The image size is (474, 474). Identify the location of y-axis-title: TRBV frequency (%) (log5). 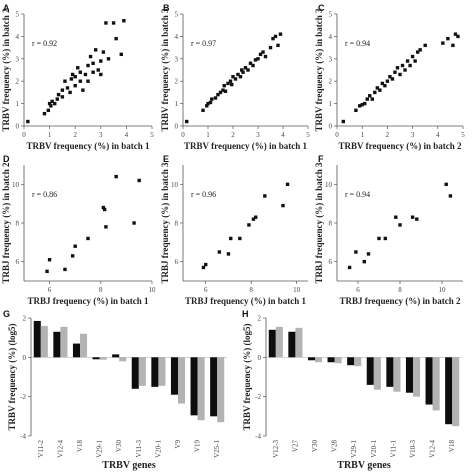
(247, 377).